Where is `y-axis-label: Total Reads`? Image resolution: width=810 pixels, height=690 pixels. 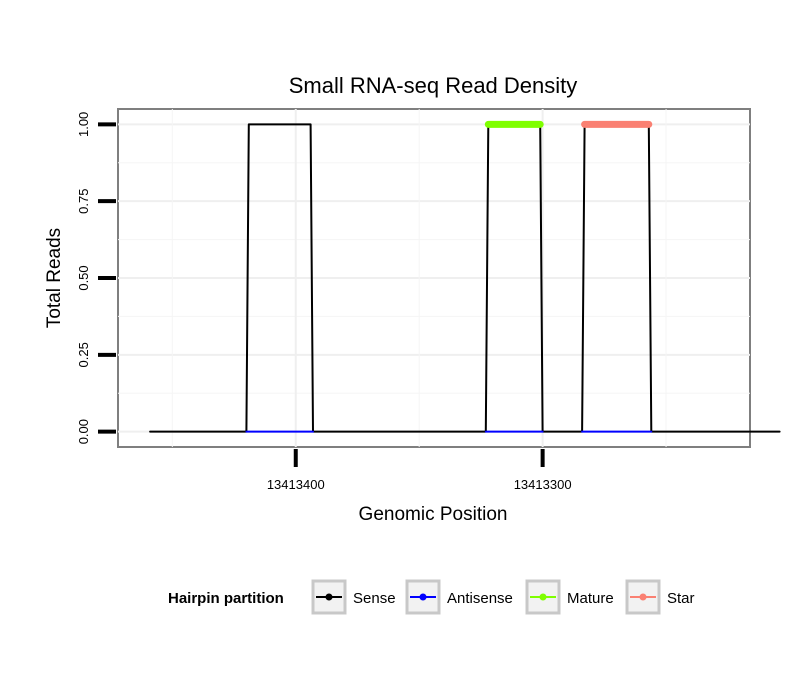
y-axis-label: Total Reads is located at coordinates (54, 278).